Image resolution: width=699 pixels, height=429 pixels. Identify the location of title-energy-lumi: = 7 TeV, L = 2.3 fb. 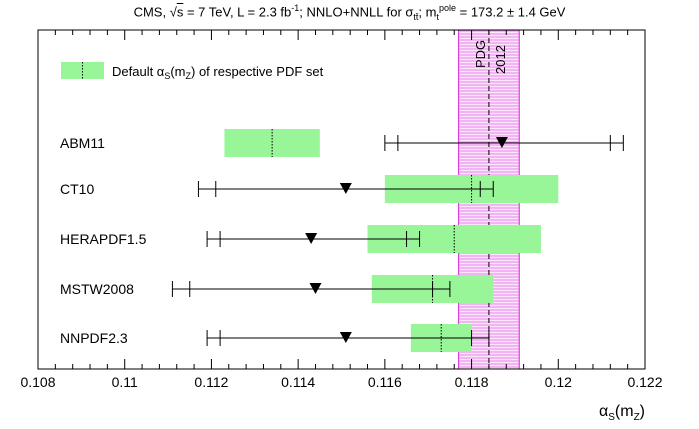
(237, 12).